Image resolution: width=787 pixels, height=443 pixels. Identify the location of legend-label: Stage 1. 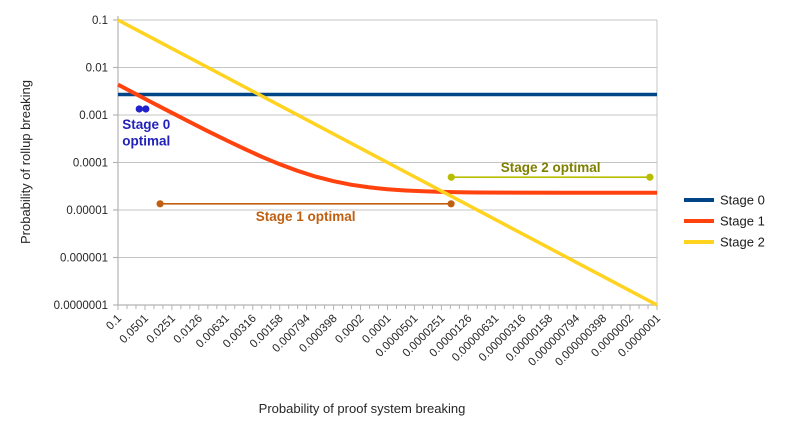
(742, 221).